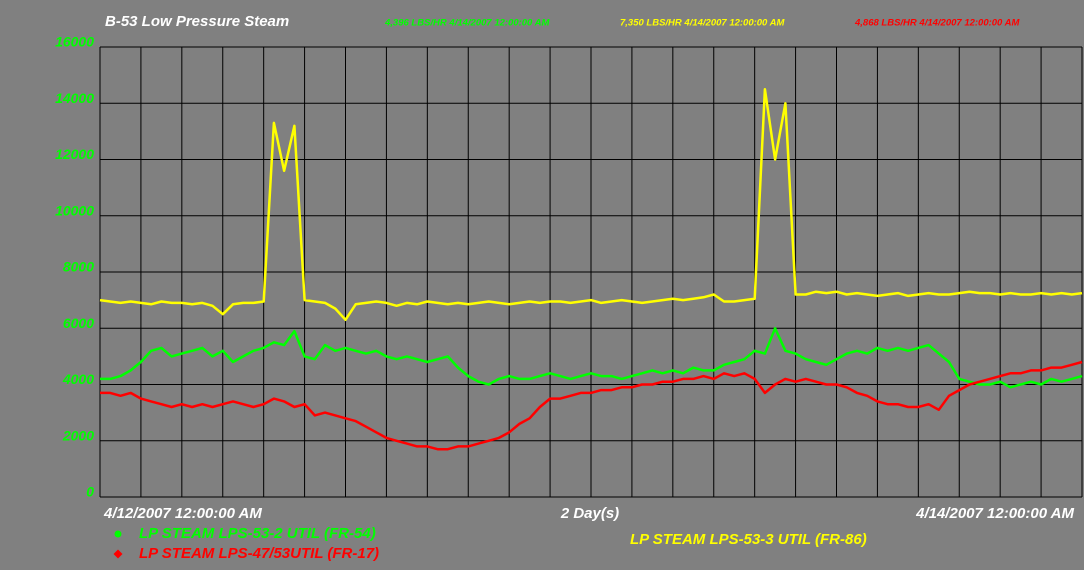  I want to click on legend-label: LP STEAM LPS-53-3 UTIL (FR-86), so click(748, 539).